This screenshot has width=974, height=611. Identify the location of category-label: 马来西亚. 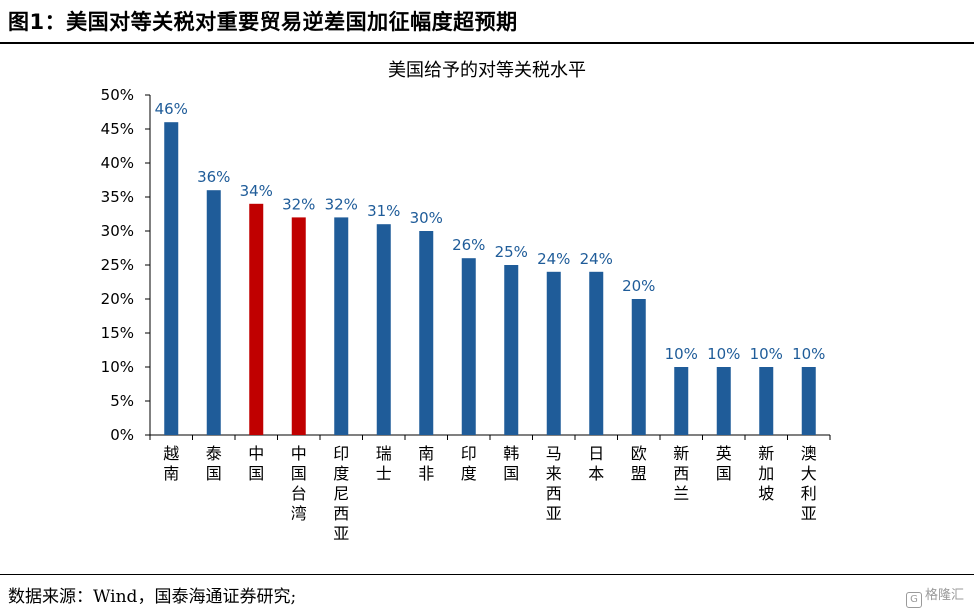
(554, 483).